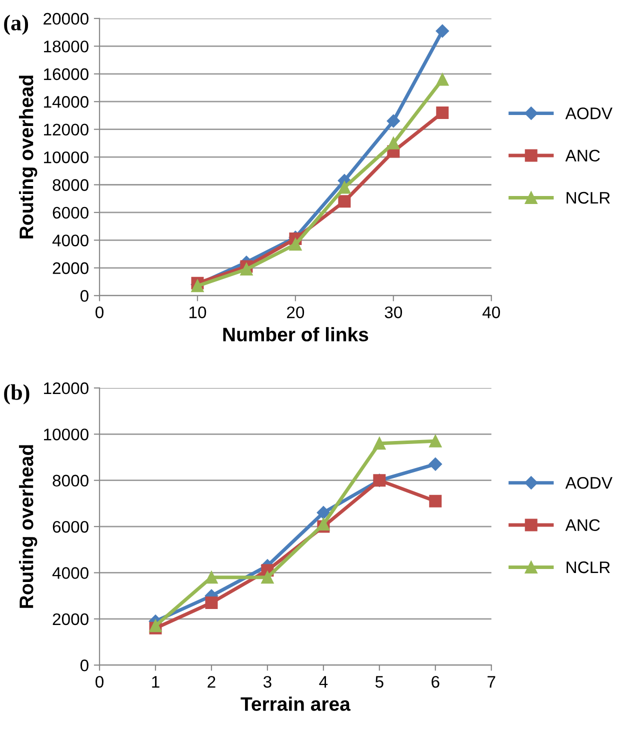 Image resolution: width=622 pixels, height=739 pixels. Describe the element at coordinates (66, 18) in the screenshot. I see `y-tick-label: 20000` at that location.